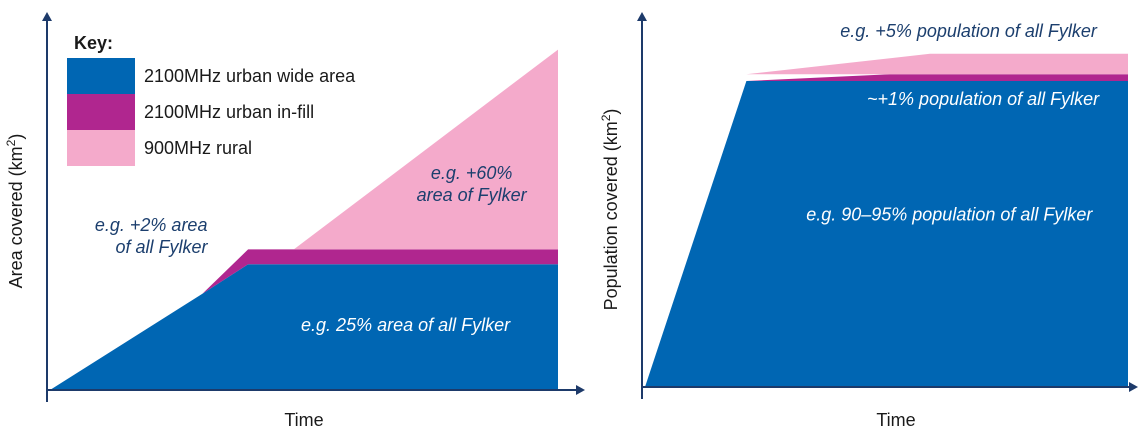  I want to click on annotation-2: ~+1% population of all Fylker, so click(983, 99).